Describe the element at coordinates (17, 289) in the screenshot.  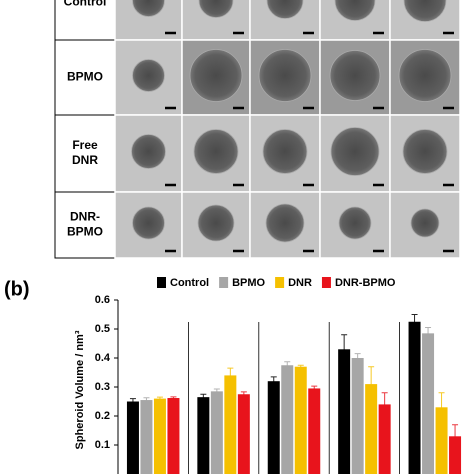
I see `panel-label: (b)` at that location.